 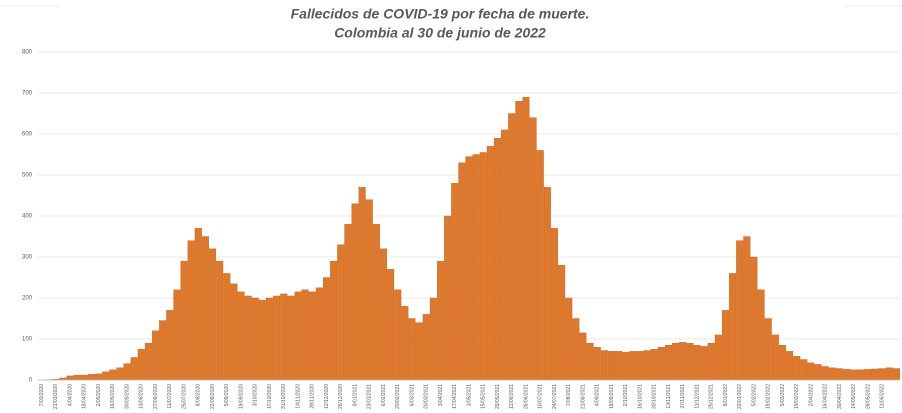 What do you see at coordinates (142, 396) in the screenshot?
I see `x-tick-label: 13/06/2020` at bounding box center [142, 396].